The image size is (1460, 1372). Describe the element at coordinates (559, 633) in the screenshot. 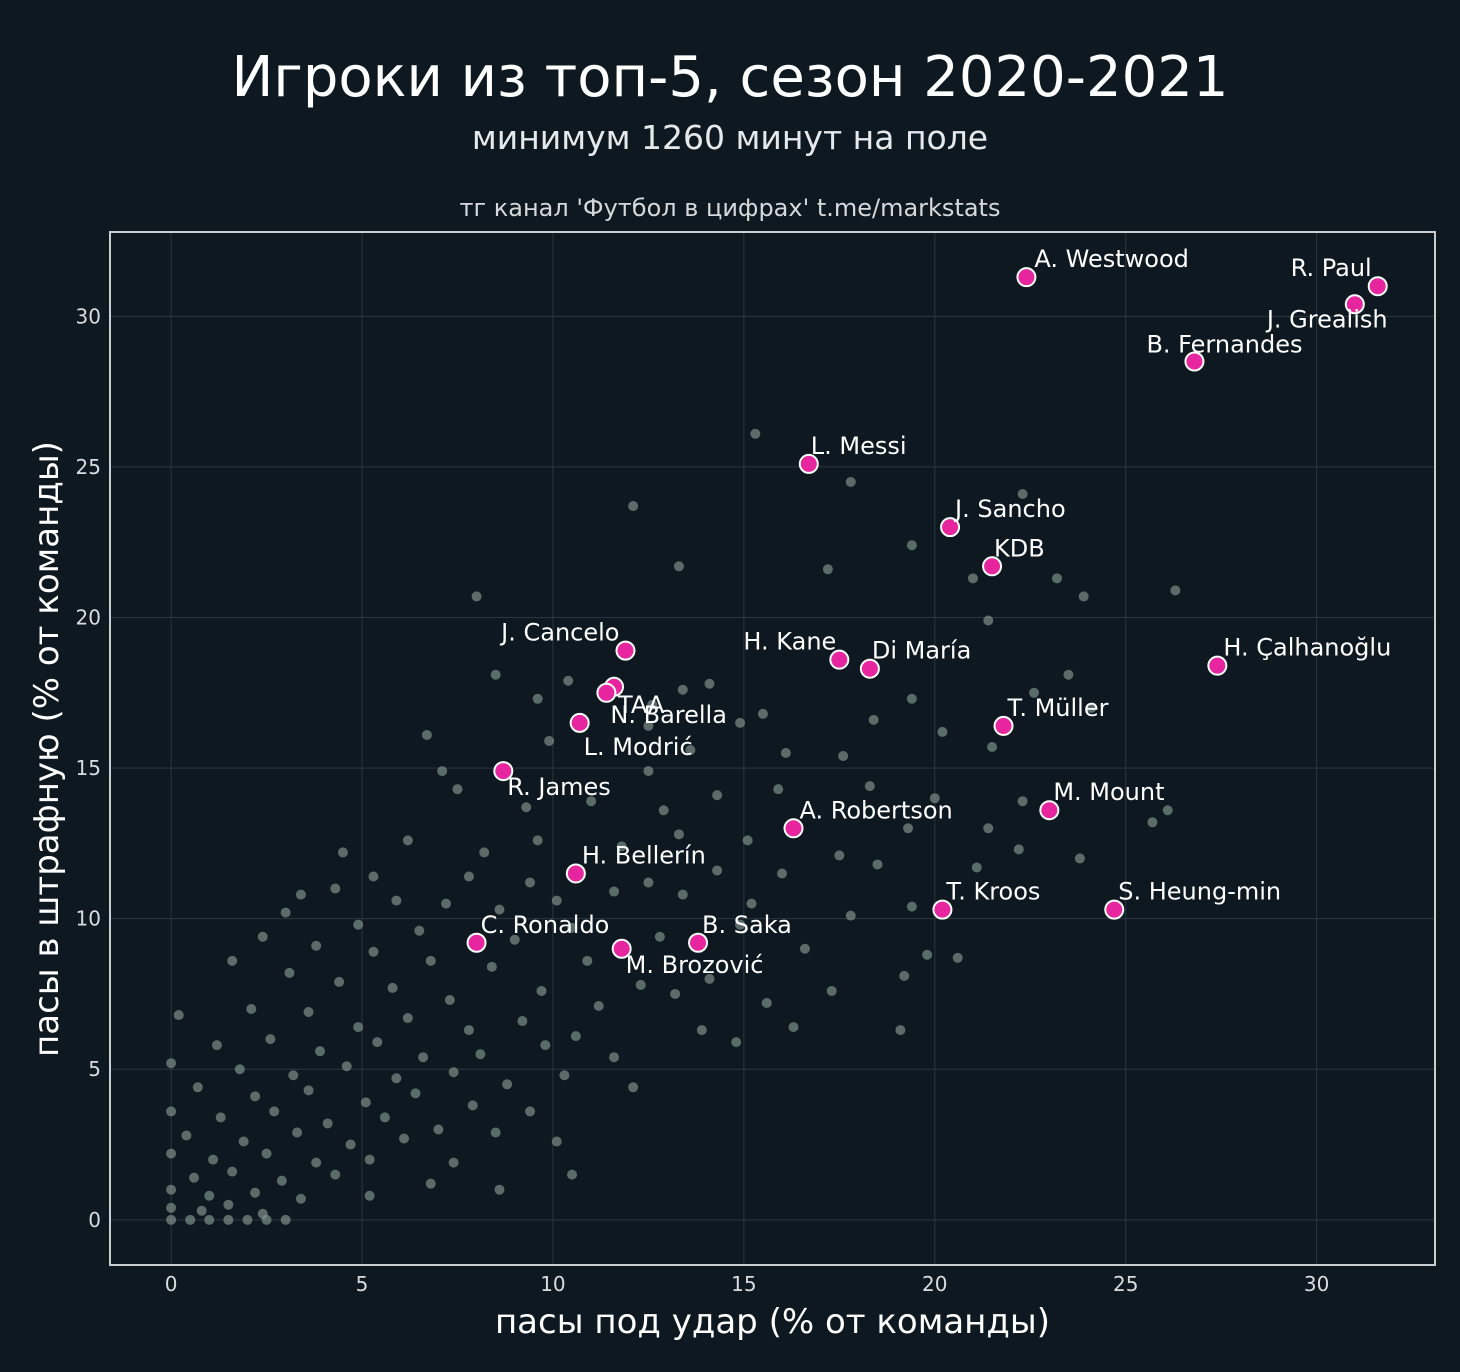

I see `player-label: J. Cancelo` at that location.